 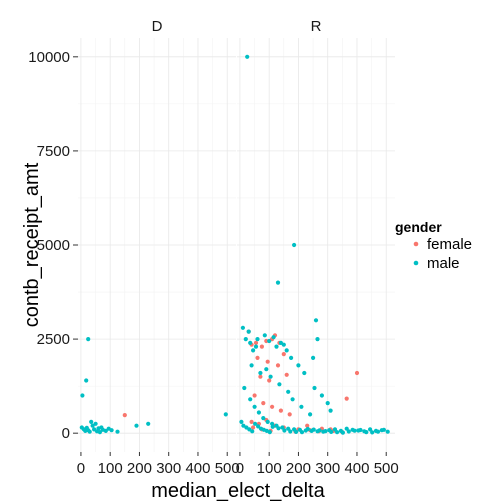 I want to click on legend-label-male: male, so click(x=443, y=263).